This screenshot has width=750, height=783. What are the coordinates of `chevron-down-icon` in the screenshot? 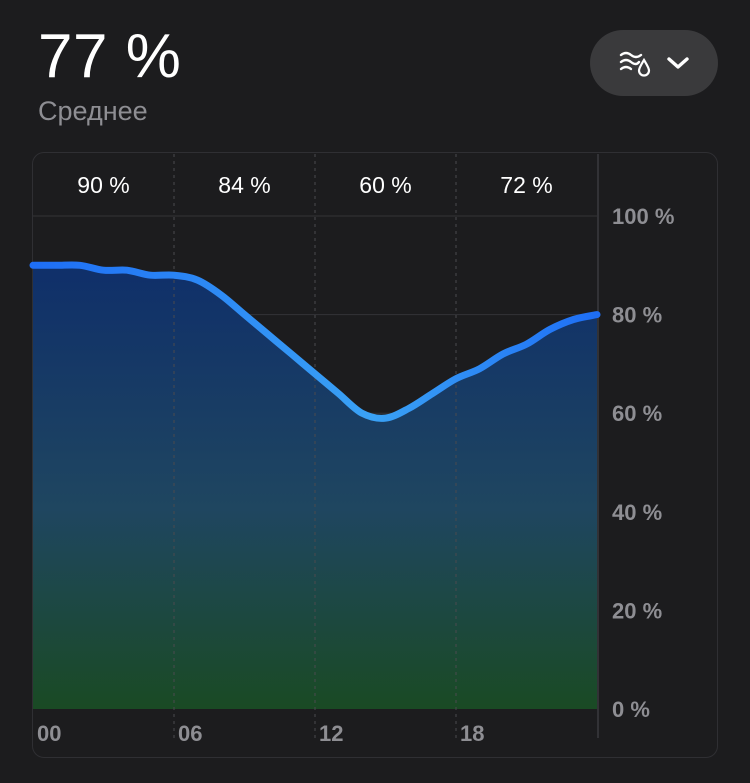 It's located at (678, 63).